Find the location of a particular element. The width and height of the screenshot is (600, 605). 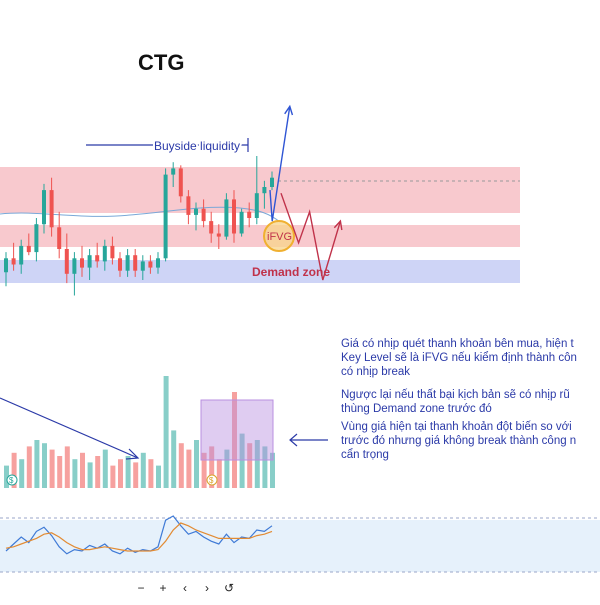

ifvg-label: iFVG is located at coordinates (279, 237).